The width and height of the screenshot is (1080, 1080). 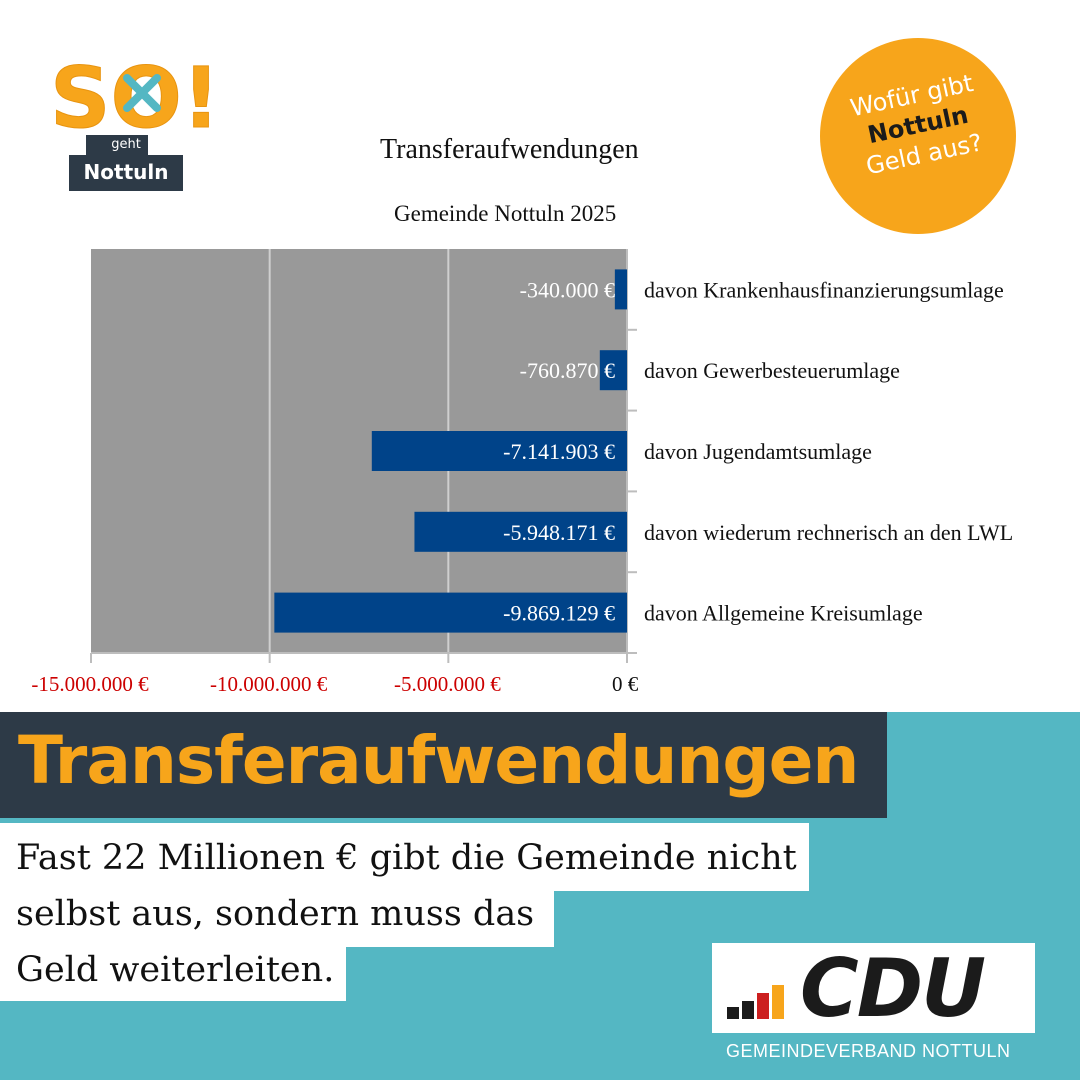 What do you see at coordinates (758, 451) in the screenshot?
I see `category-label: davon Jugendamtsumlage` at bounding box center [758, 451].